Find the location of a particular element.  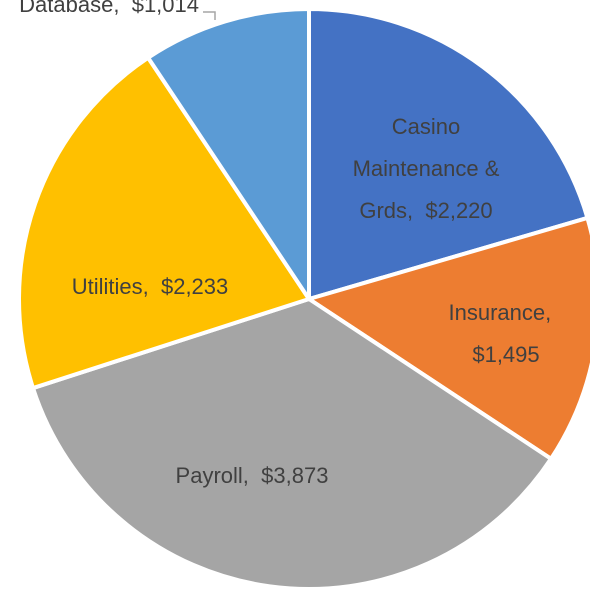

data-label-name: Database is located at coordinates (66, 8).